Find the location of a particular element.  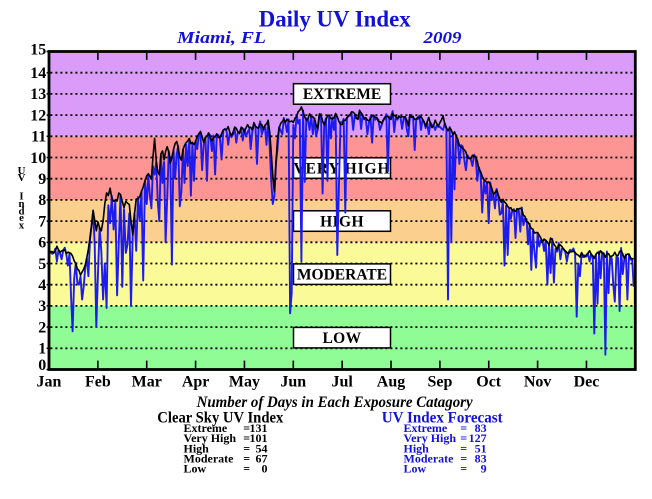

svg-text:Number of Days in Each Exposur: Number of Days in Each Exposure Catagory is located at coordinates (334, 402).